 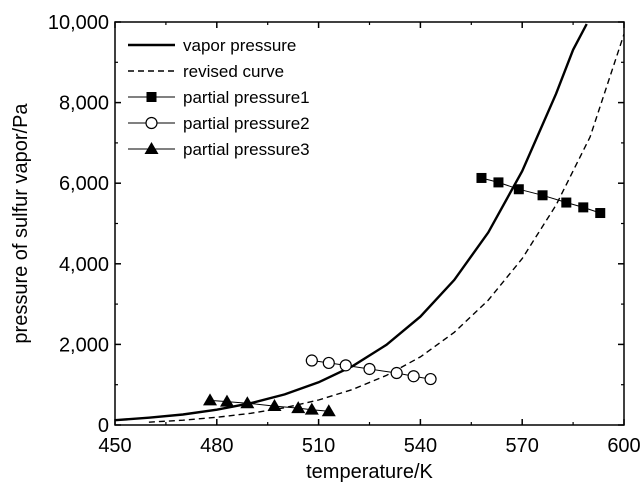 I want to click on x-axis-title: temperature/K, so click(x=369, y=472).